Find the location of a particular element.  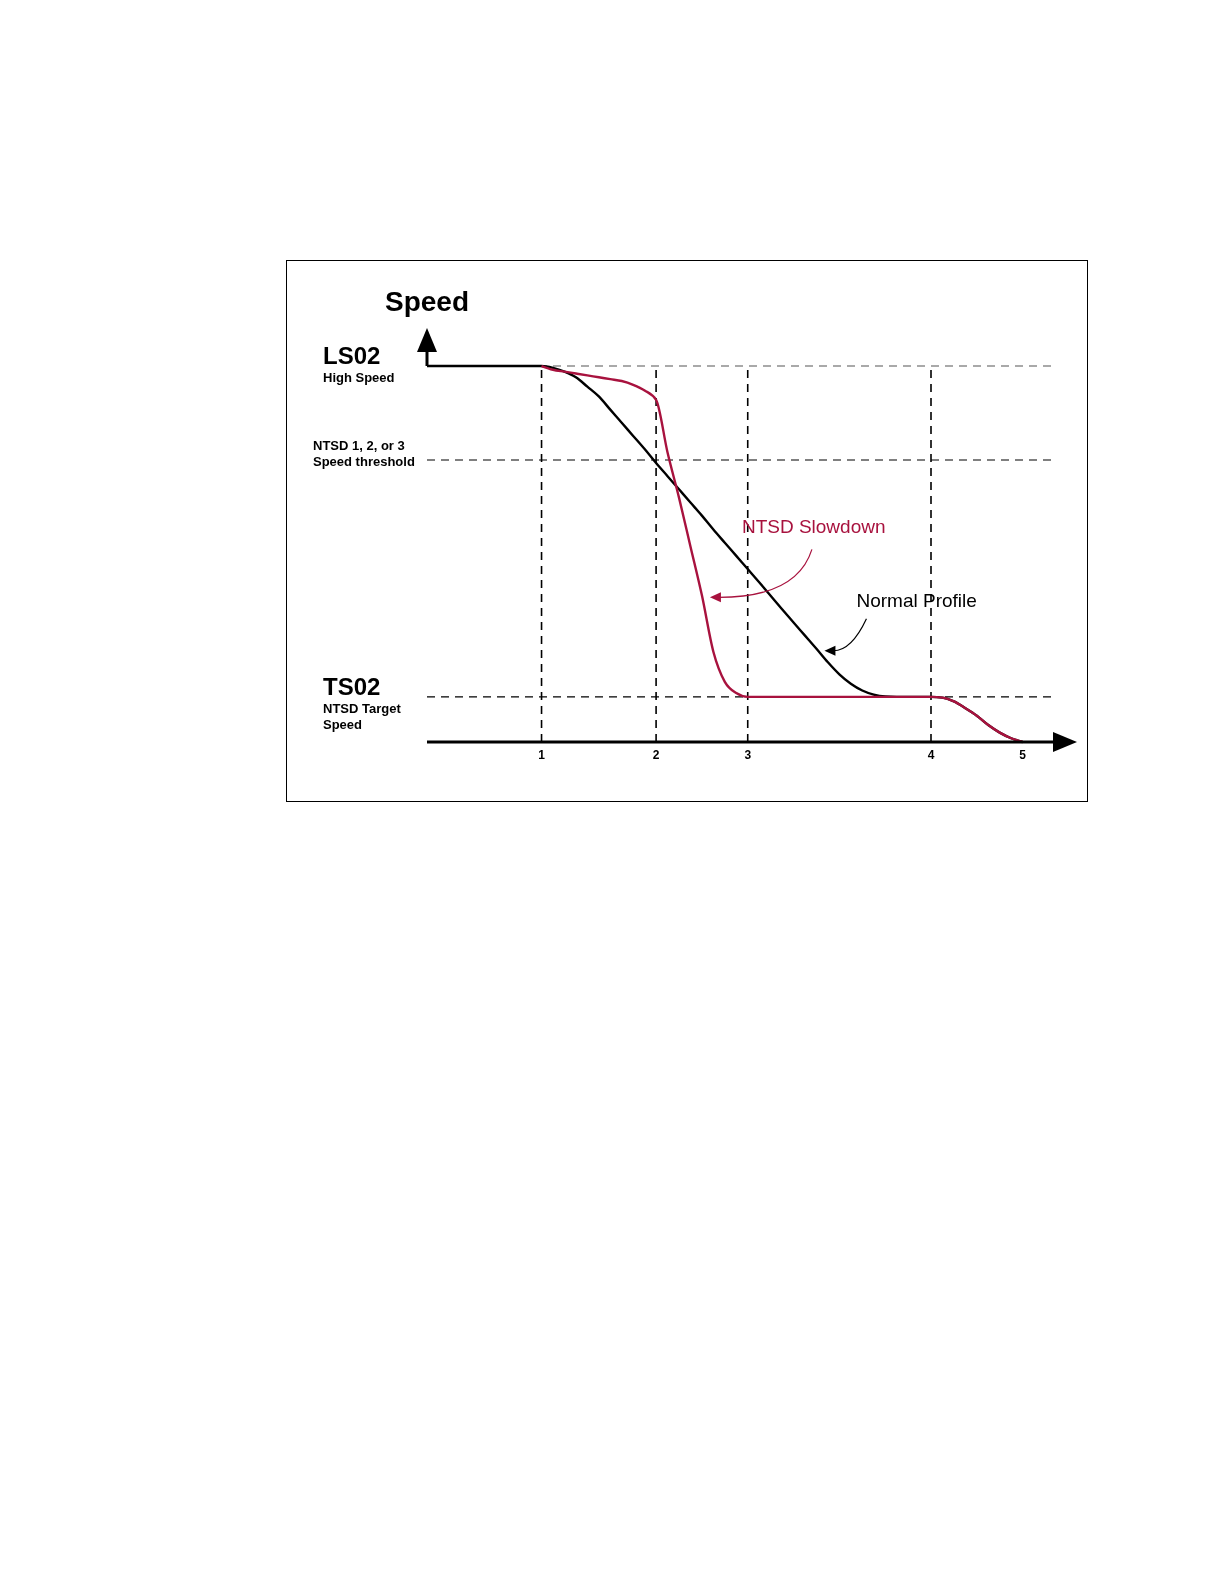

x-tick-label: 5 is located at coordinates (1023, 754).